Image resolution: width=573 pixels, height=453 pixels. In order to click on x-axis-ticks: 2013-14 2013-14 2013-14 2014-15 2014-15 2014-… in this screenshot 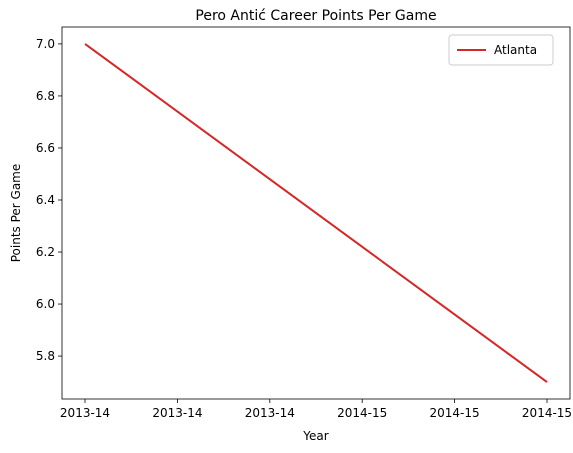, I will do `click(316, 409)`.